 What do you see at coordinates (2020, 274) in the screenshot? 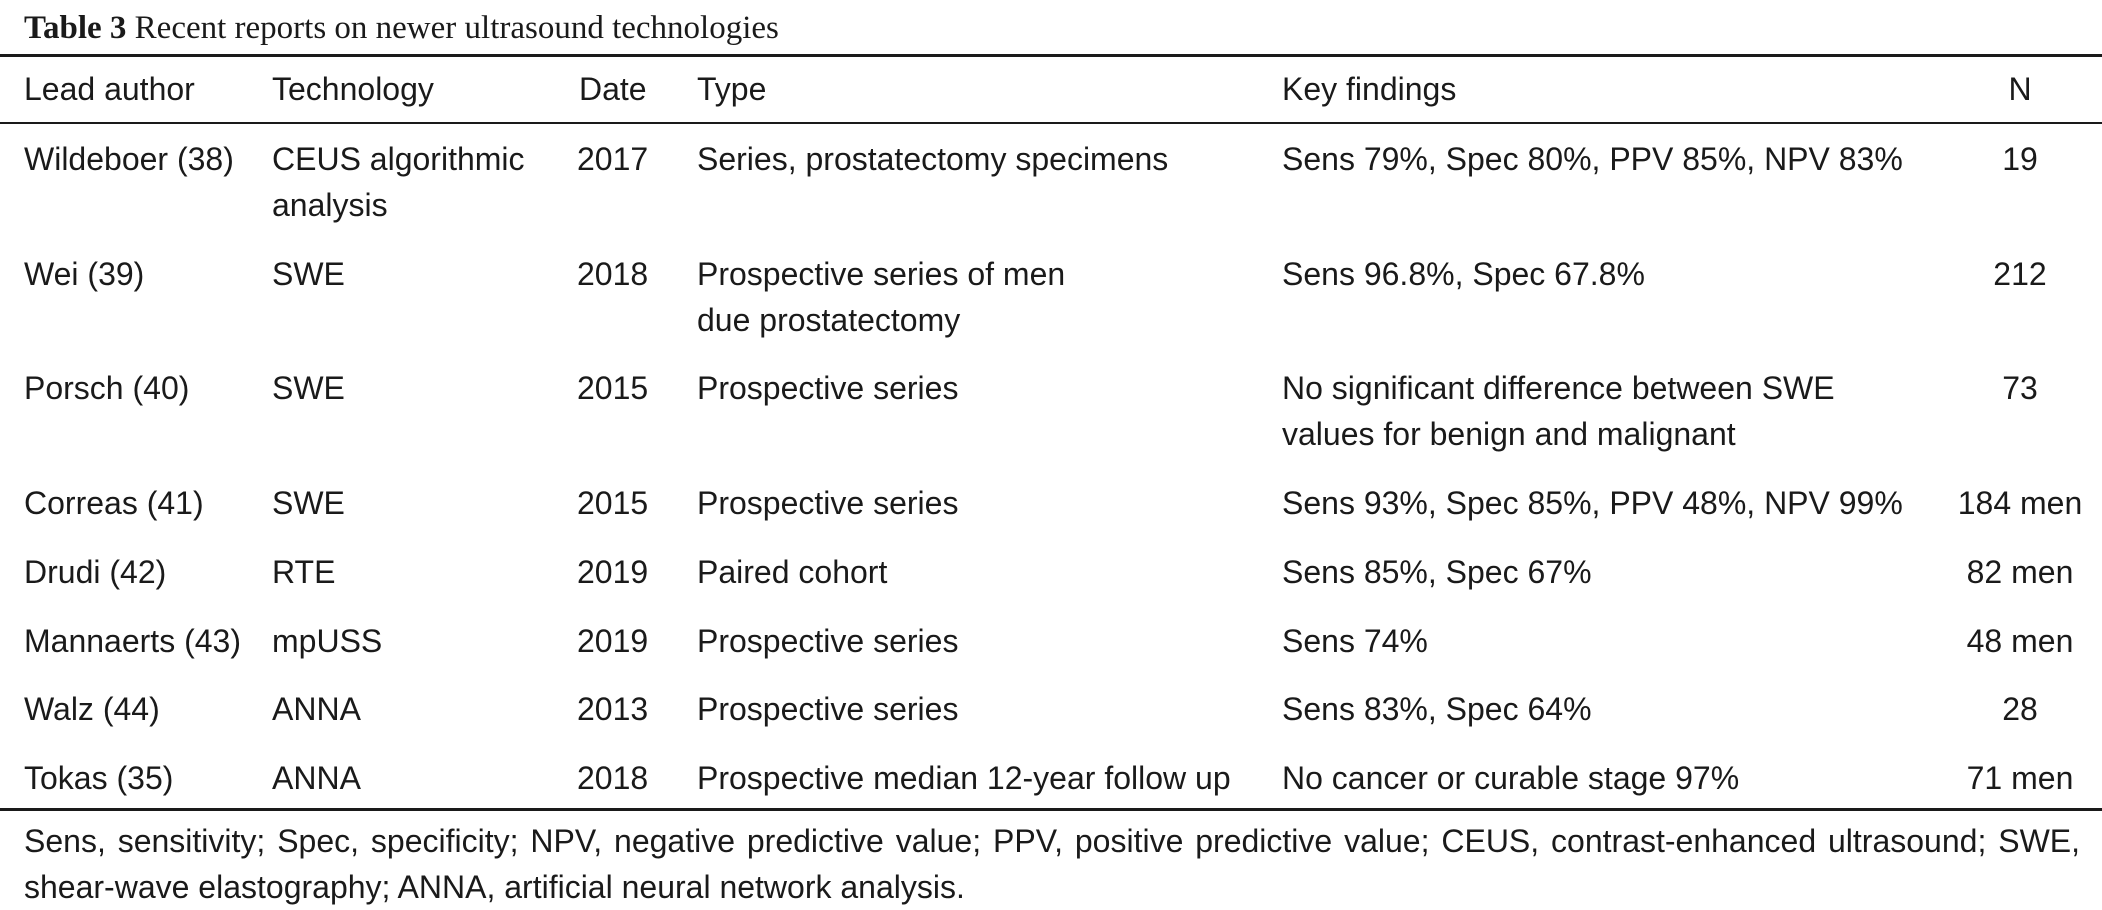
I see `row-n: 212` at bounding box center [2020, 274].